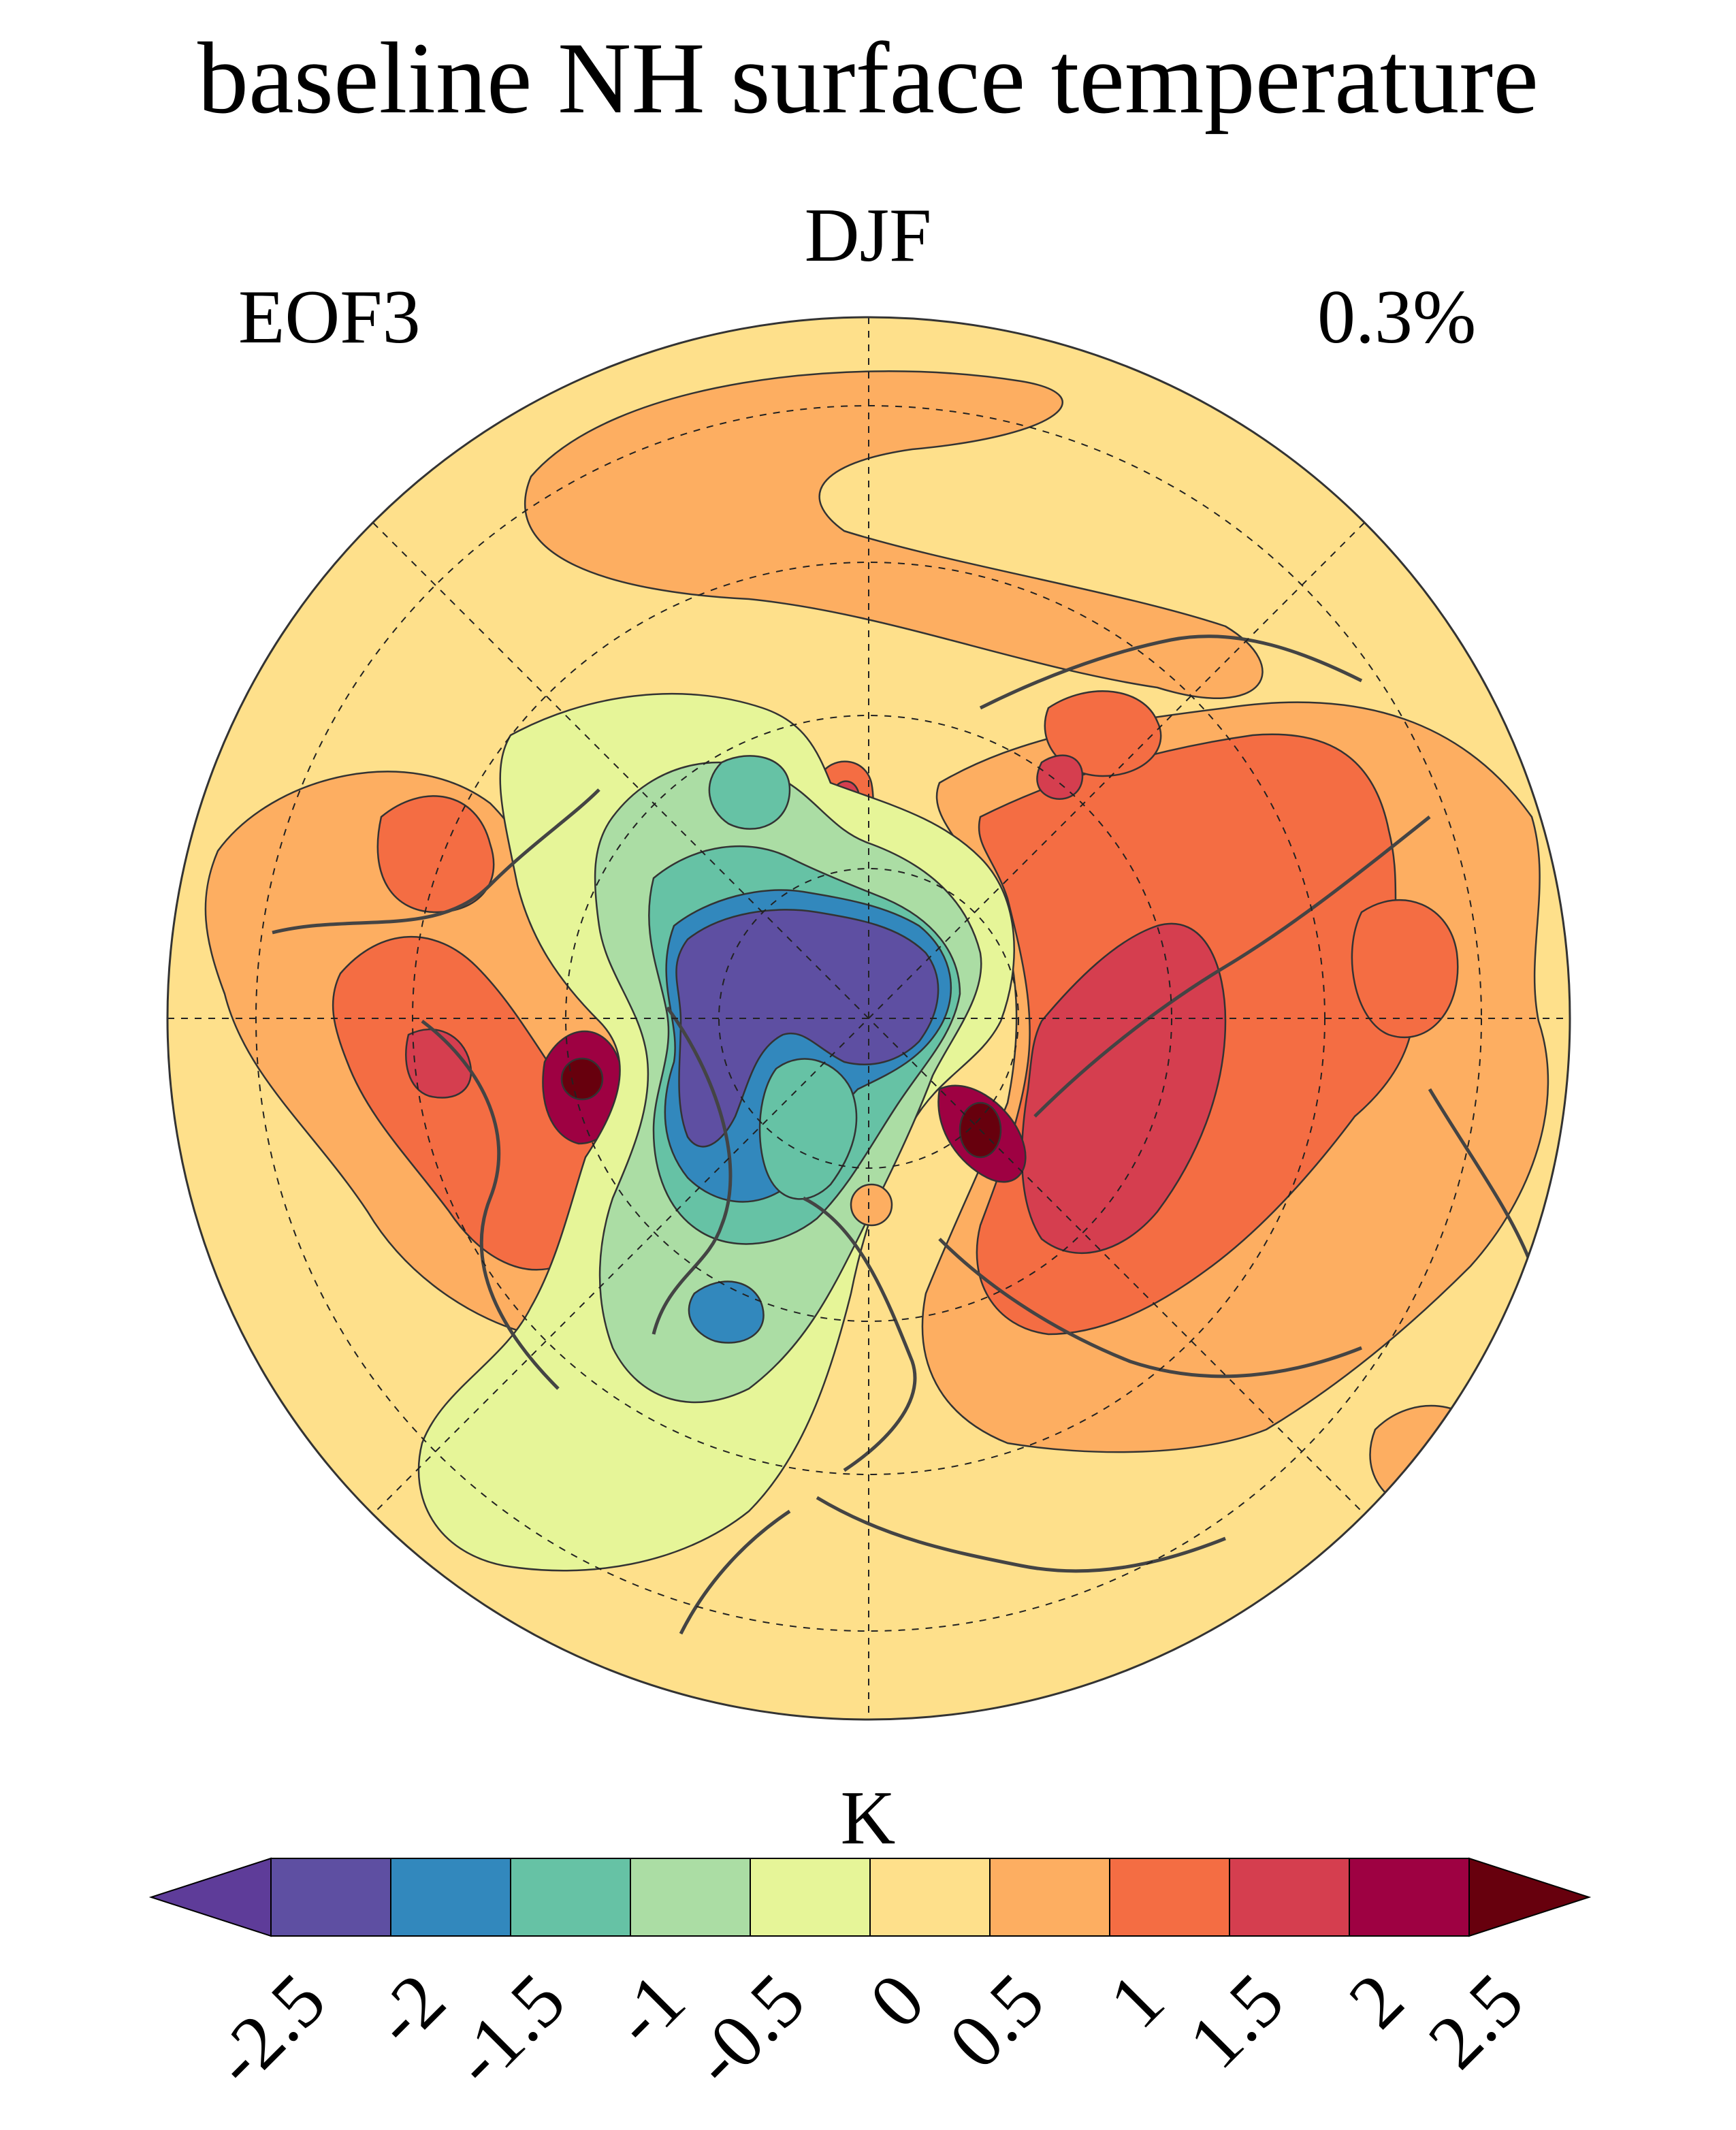 The height and width of the screenshot is (2130, 1736). Describe the element at coordinates (727, 1312) in the screenshot. I see `contour-atlantic-neg` at that location.